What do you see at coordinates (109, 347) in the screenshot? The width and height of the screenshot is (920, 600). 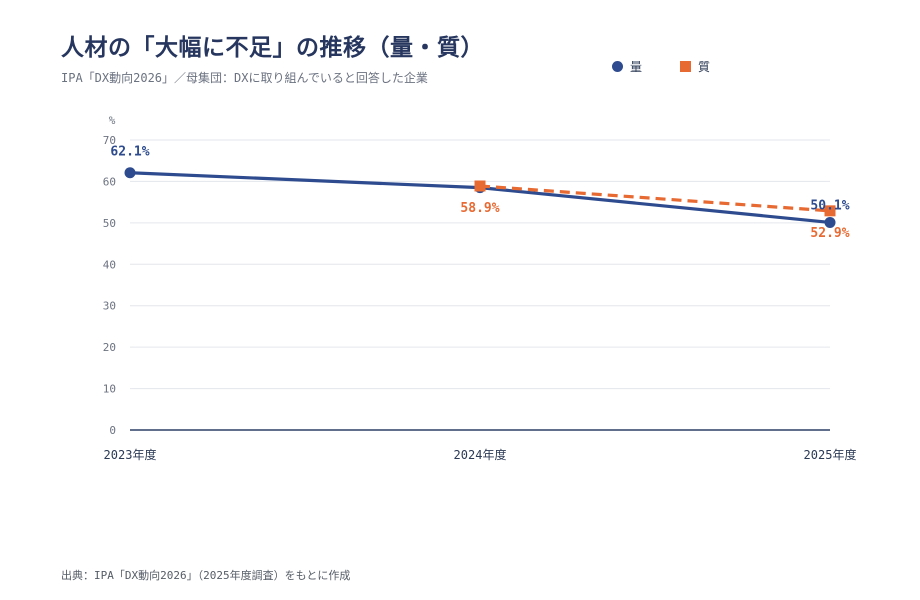 I see `y-tick-label: 20` at bounding box center [109, 347].